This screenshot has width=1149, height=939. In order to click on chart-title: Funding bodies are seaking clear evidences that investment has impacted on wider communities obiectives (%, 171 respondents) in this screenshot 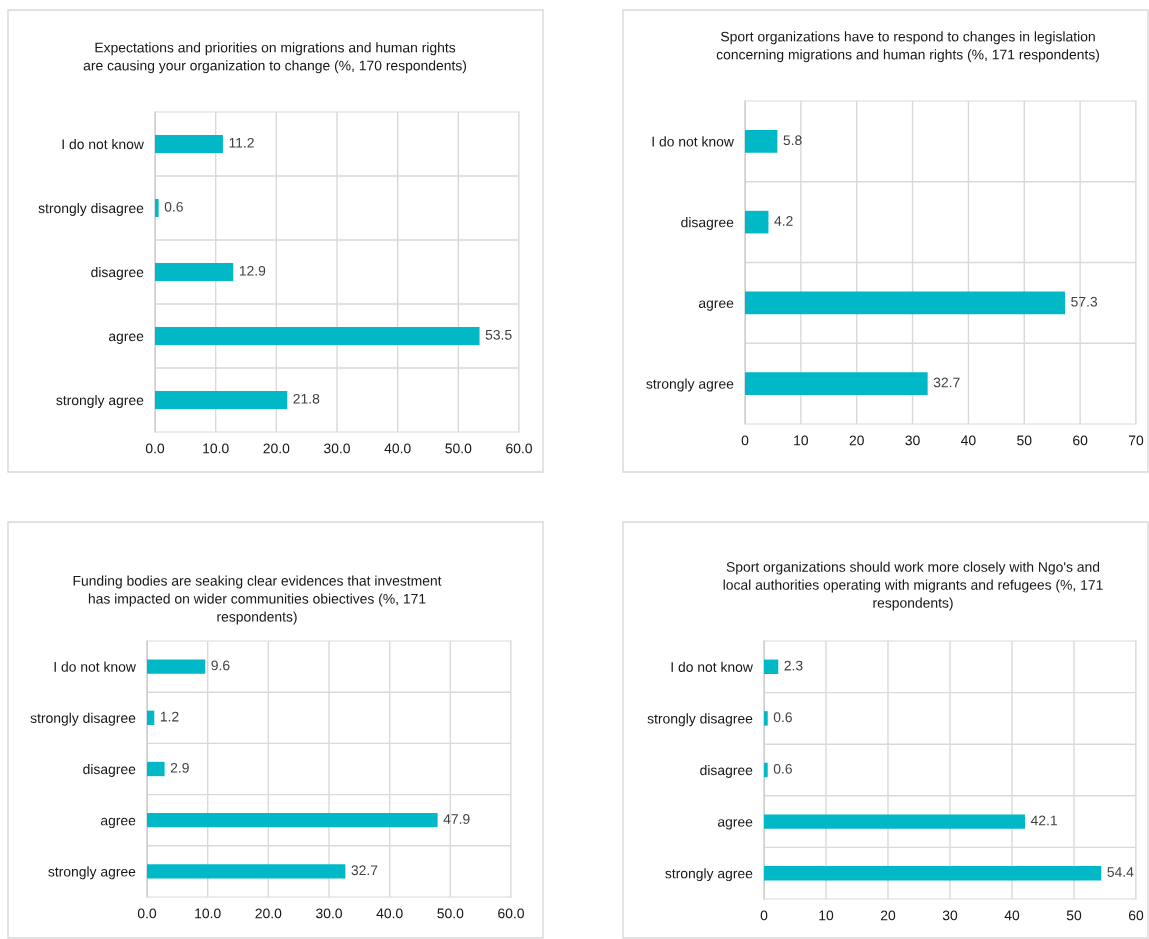, I will do `click(257, 600)`.